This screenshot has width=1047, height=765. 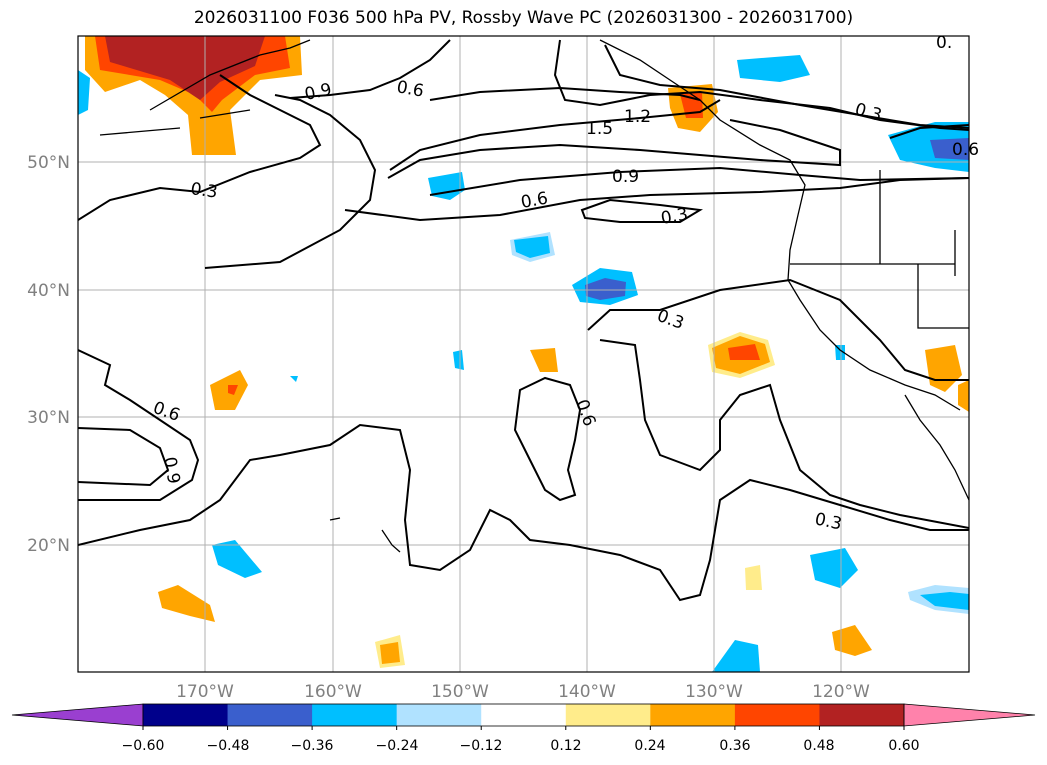 I want to click on colorbar-tick-label: −0.60, so click(x=143, y=746).